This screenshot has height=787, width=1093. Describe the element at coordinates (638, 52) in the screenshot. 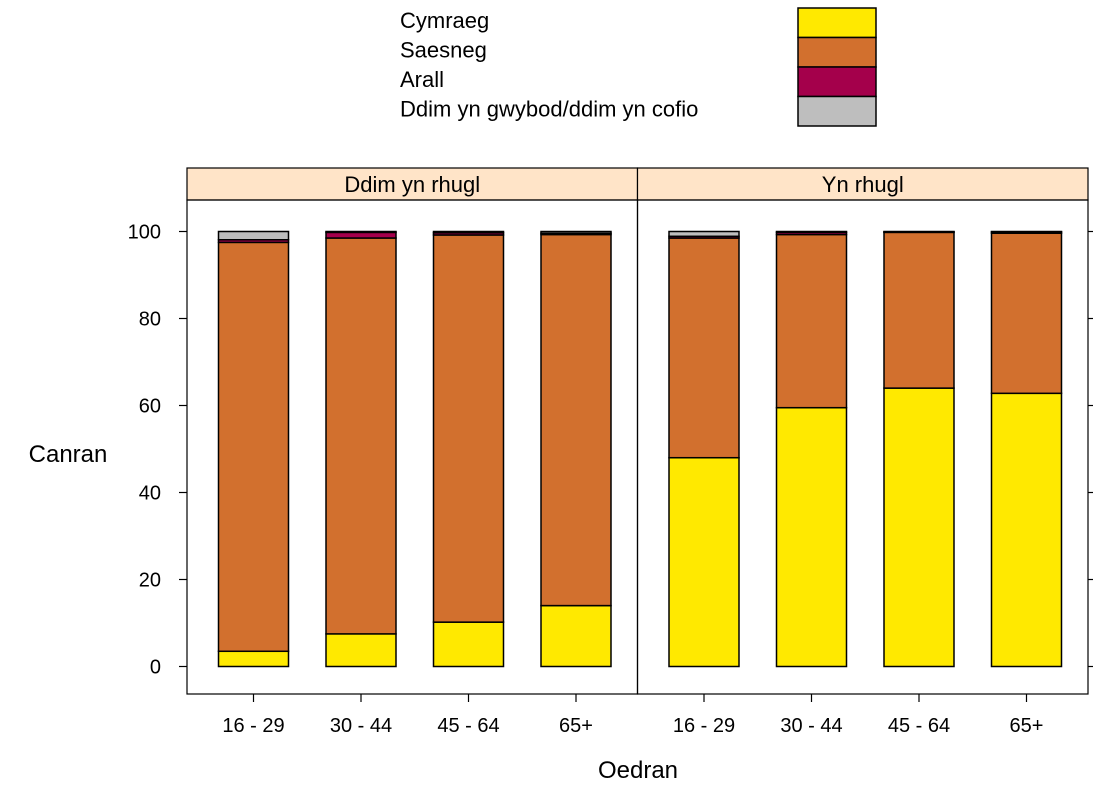

I see `legend-entry-saesneg: Saesneg` at that location.